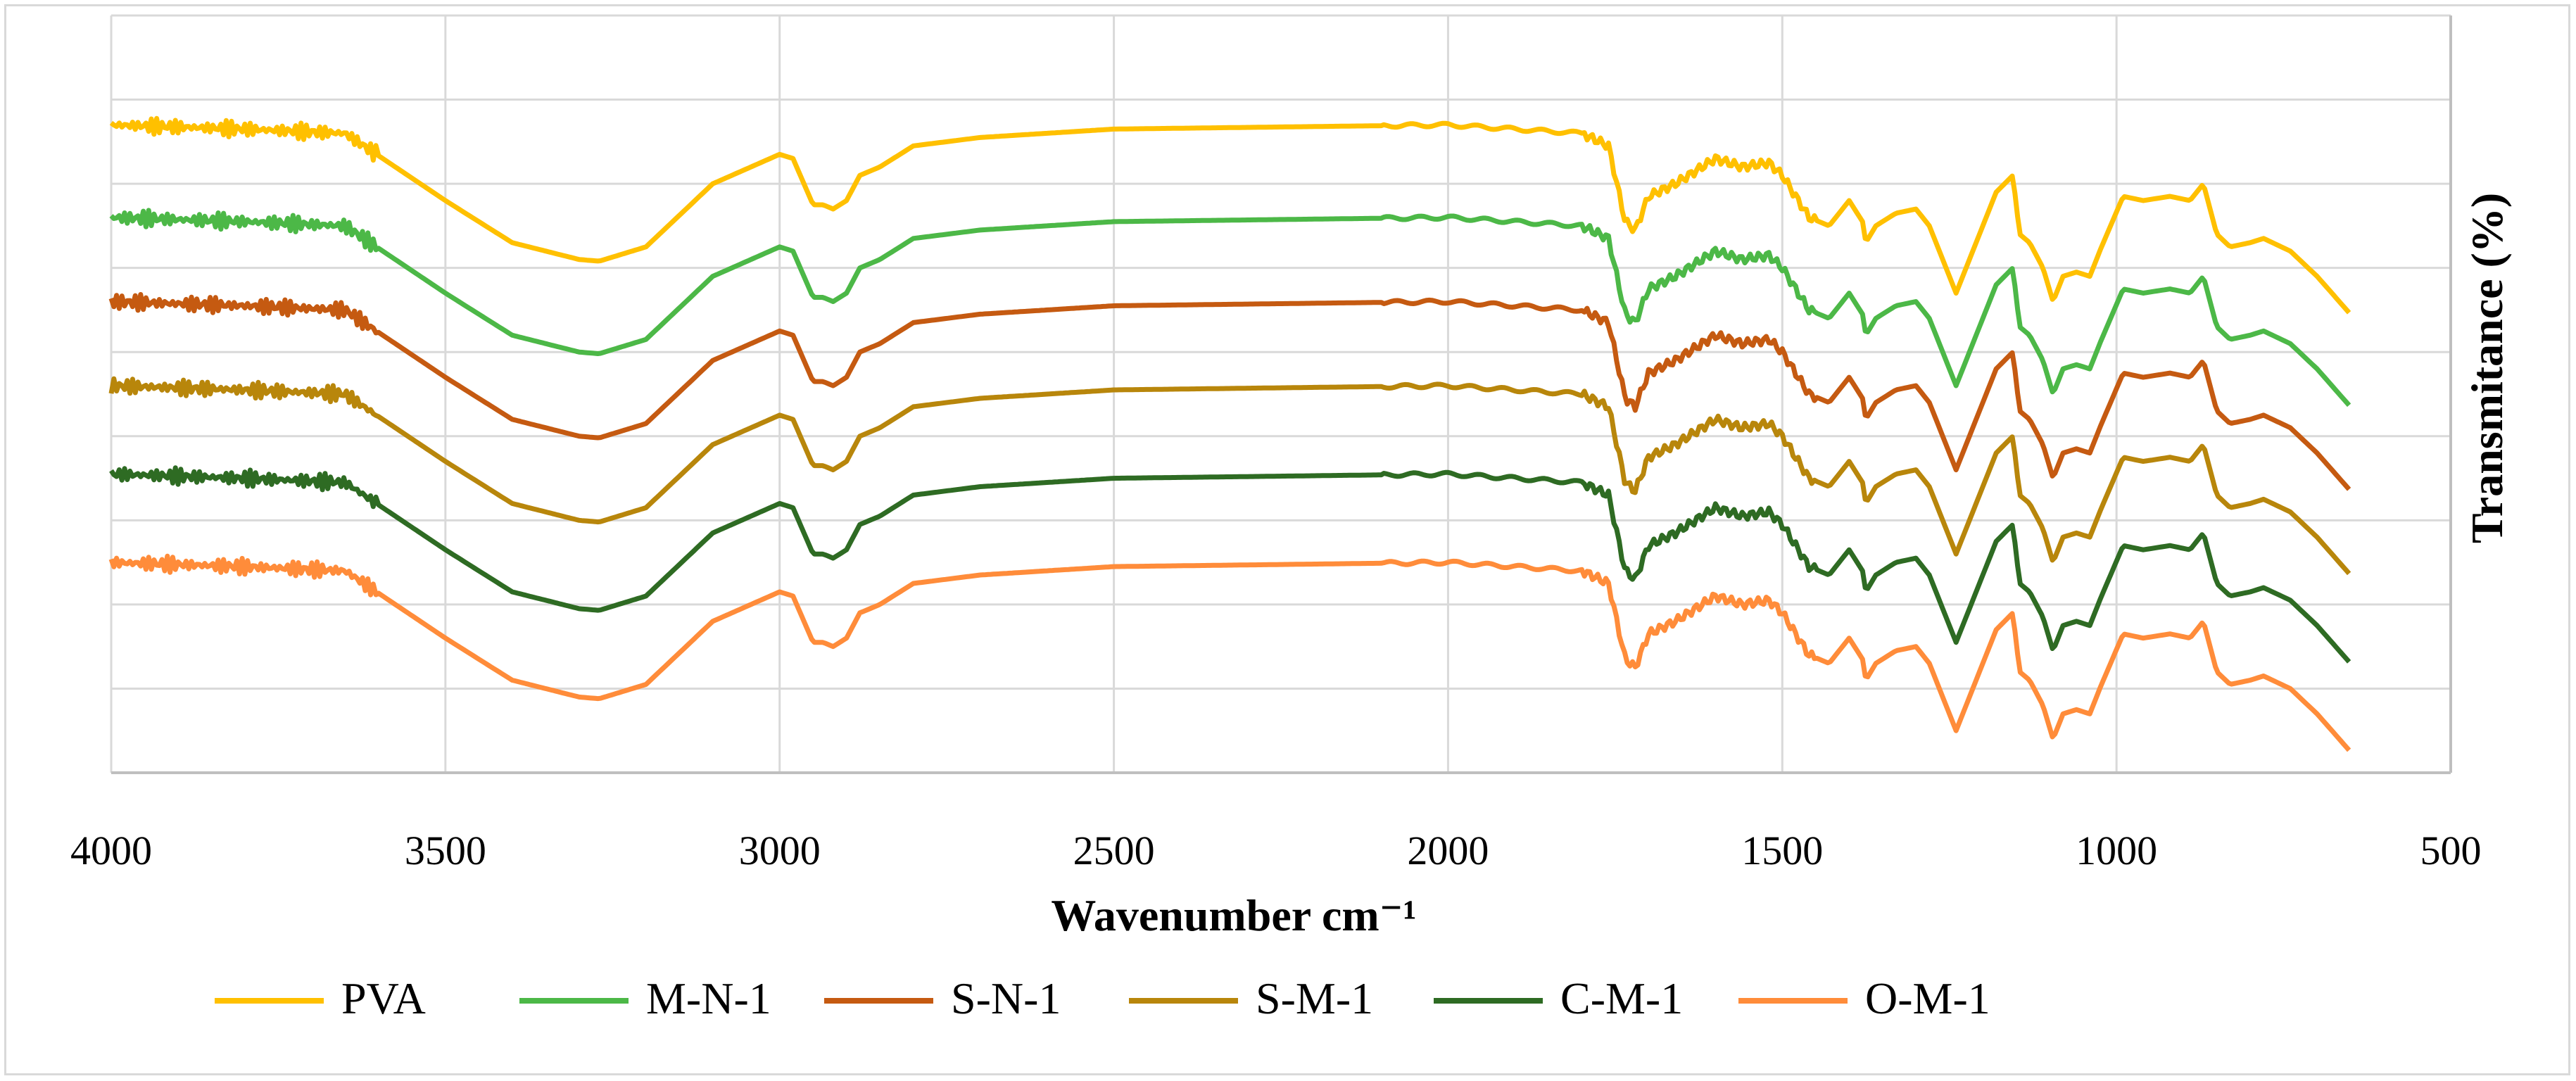 This screenshot has width=2576, height=1081. I want to click on x-tick-label: 1000, so click(2116, 850).